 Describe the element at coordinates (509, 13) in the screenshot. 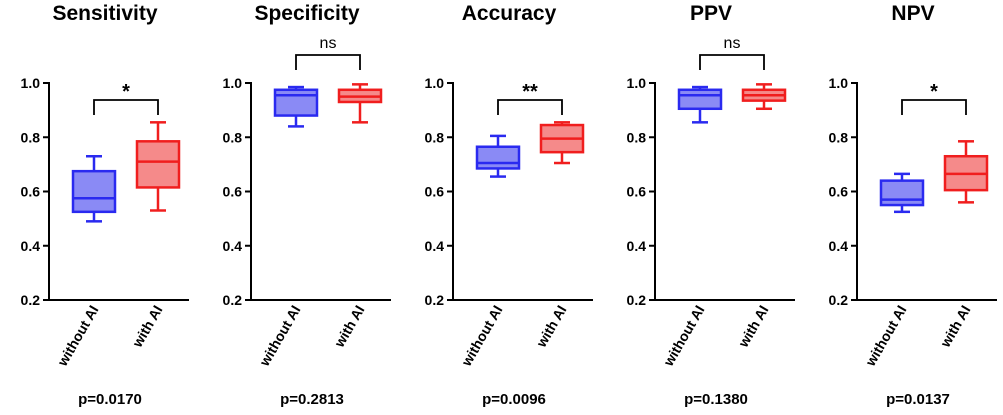

I see `panel-title: Accuracy` at that location.